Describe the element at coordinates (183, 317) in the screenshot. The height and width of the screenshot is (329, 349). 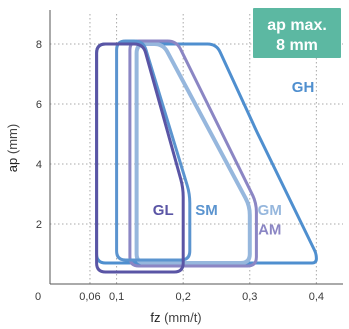
I see `x-axis-unit: (mm/t)` at that location.